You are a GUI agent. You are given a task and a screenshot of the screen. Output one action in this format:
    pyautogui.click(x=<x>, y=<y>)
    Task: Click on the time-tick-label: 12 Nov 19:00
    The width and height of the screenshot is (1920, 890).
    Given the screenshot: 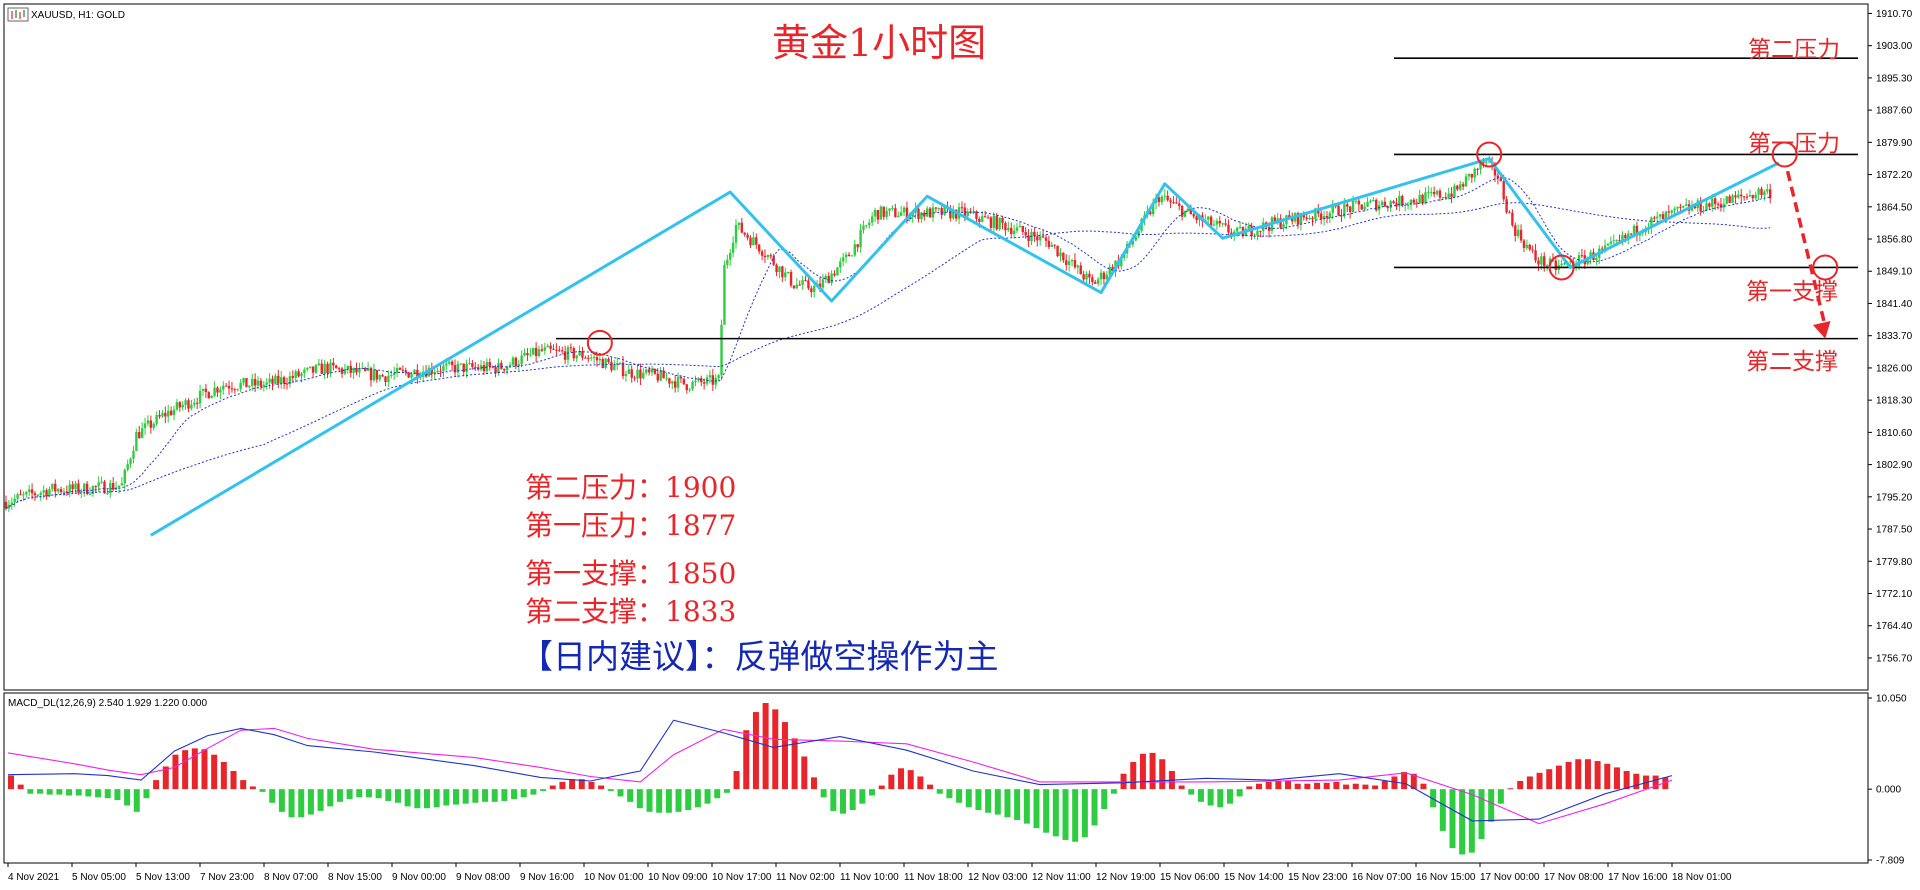 What is the action you would take?
    pyautogui.click(x=1126, y=877)
    